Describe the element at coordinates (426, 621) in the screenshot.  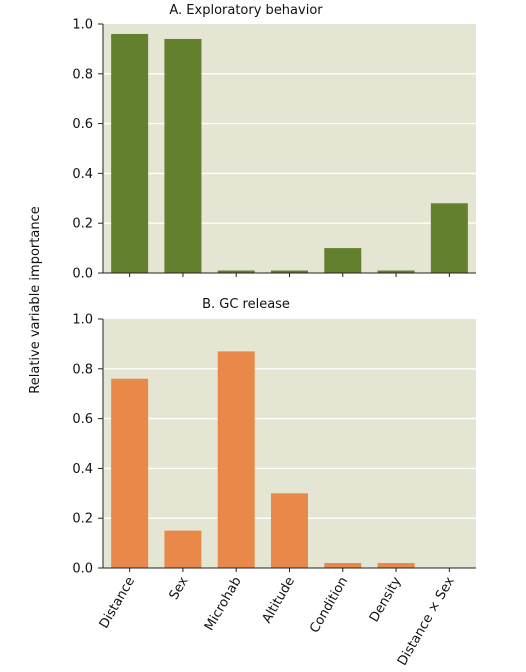
I see `x-category-label-6: Distance × Sex` at that location.